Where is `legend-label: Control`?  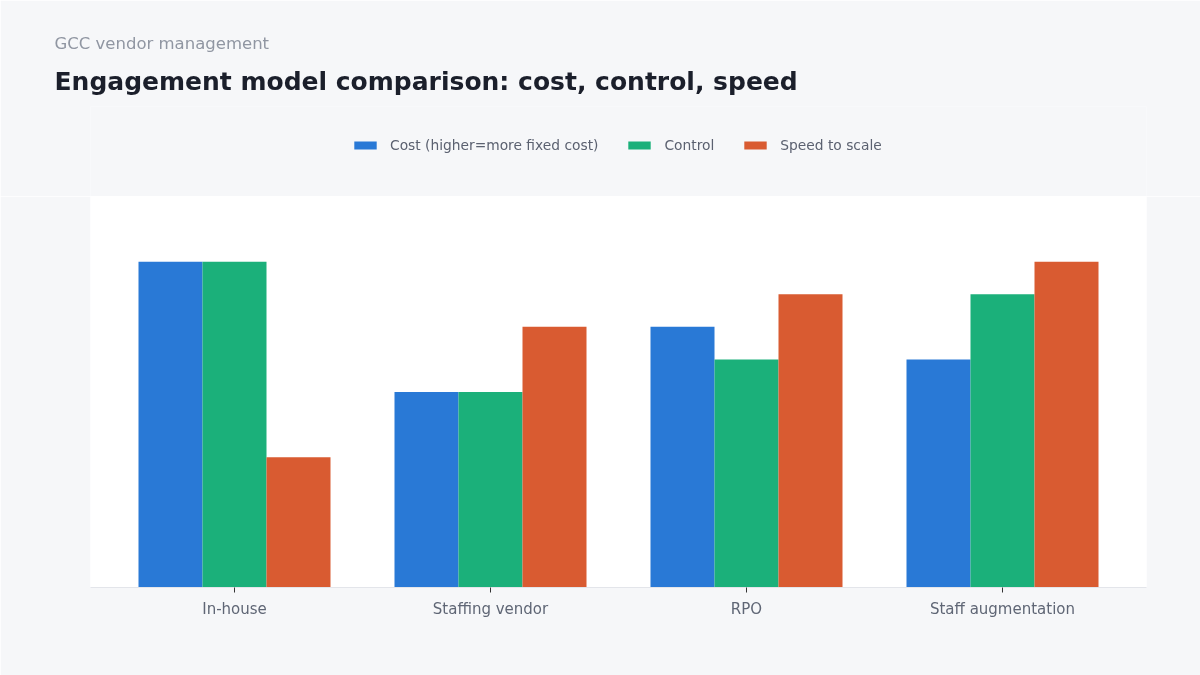 legend-label: Control is located at coordinates (689, 145).